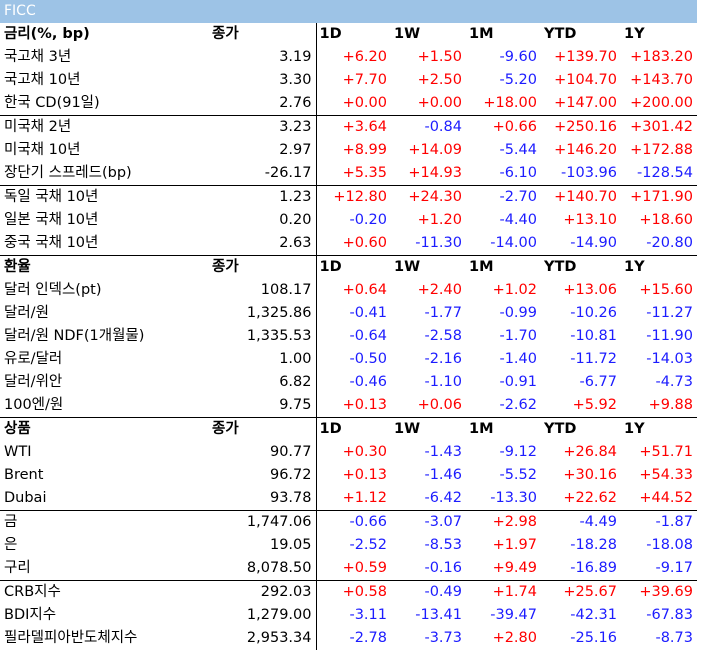 The width and height of the screenshot is (701, 650). What do you see at coordinates (364, 475) in the screenshot?
I see `change-d1: +0.13` at bounding box center [364, 475].